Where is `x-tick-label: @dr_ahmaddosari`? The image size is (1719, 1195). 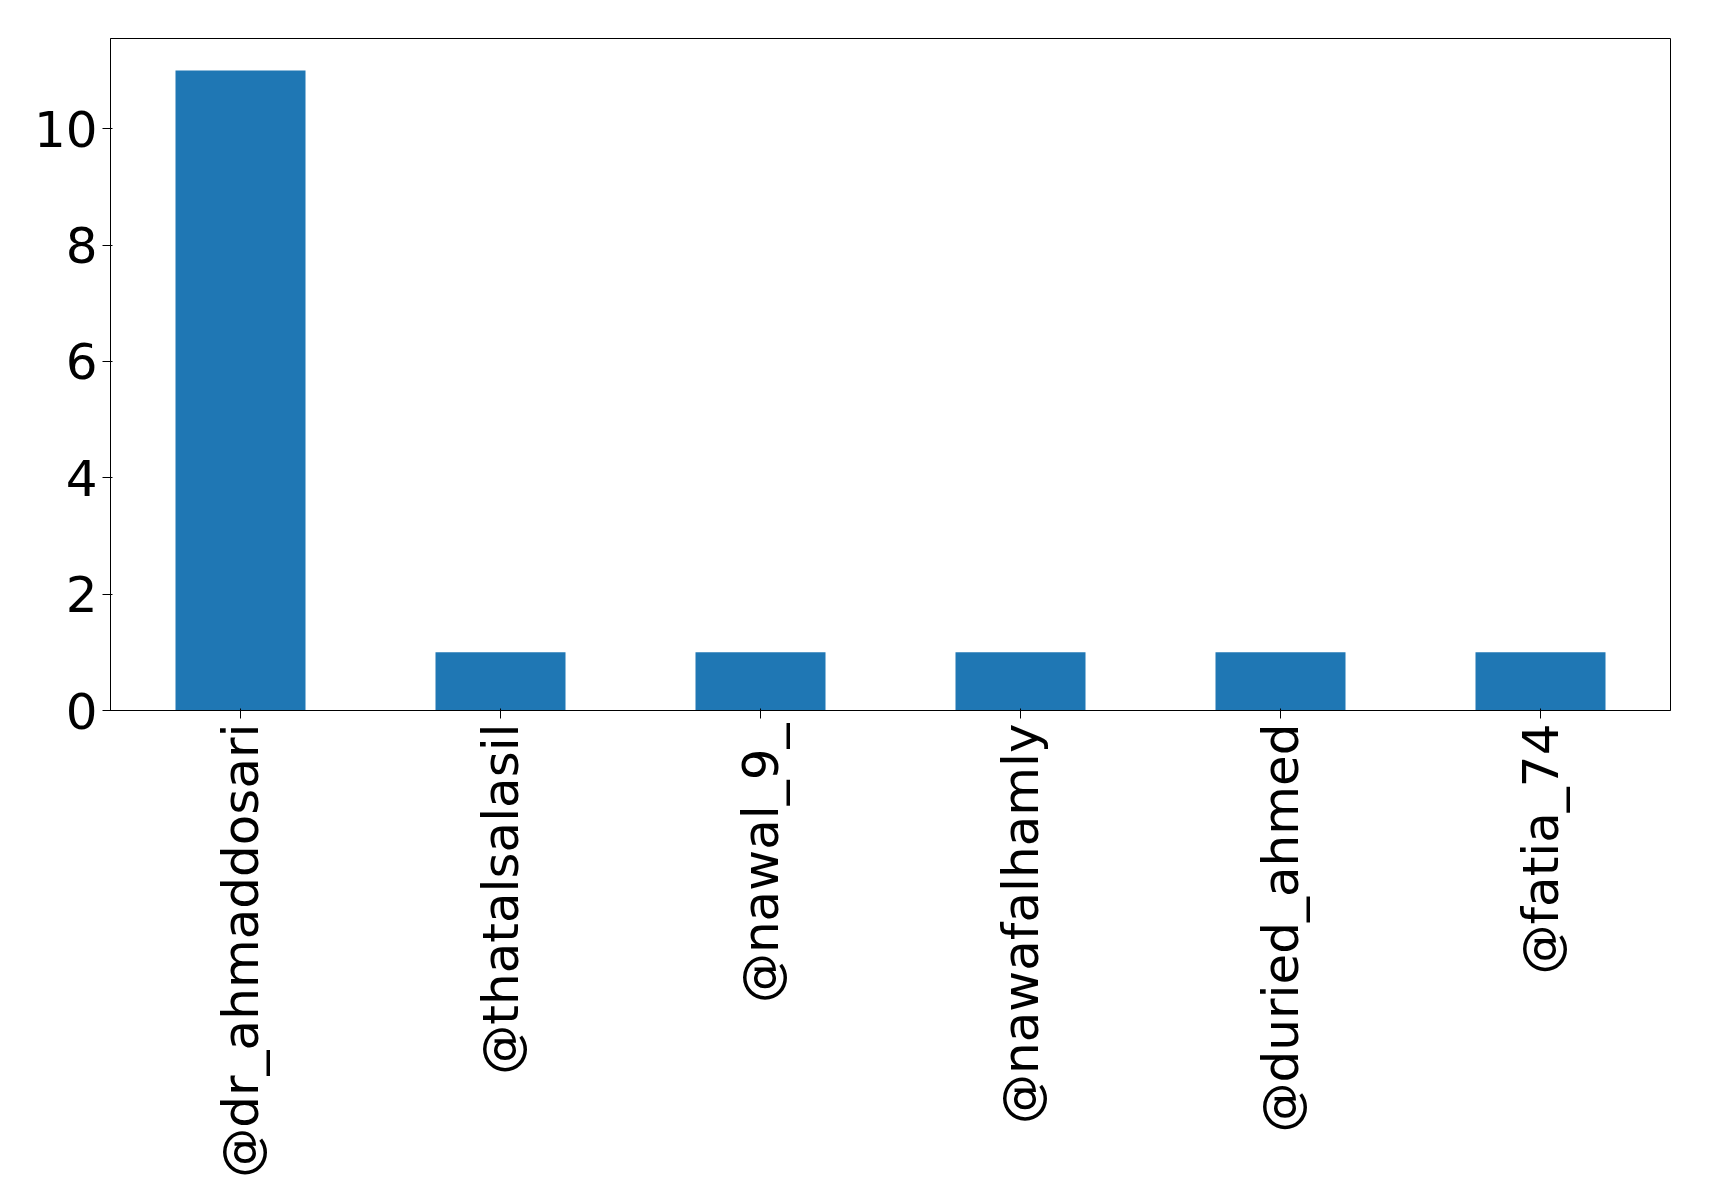 x-tick-label: @dr_ahmaddosari is located at coordinates (240, 950).